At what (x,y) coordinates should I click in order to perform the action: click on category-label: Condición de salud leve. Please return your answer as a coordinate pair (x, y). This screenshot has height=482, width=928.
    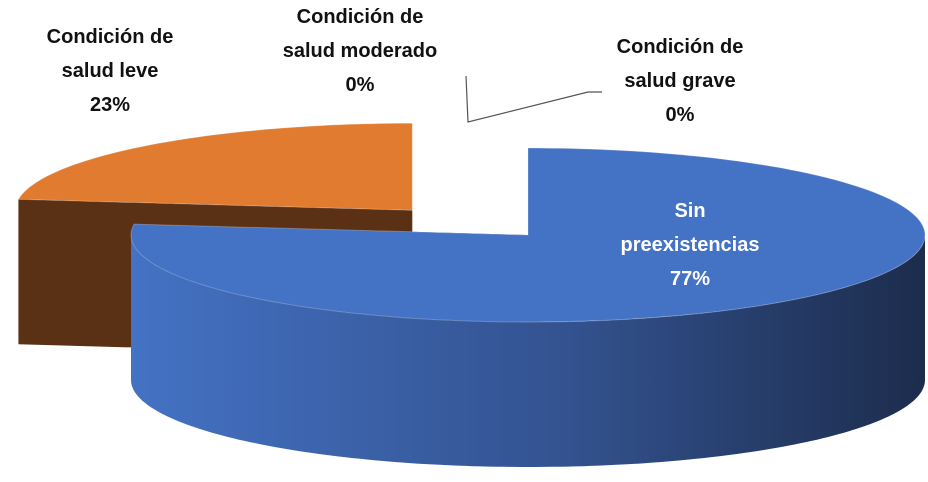
    Looking at the image, I should click on (110, 54).